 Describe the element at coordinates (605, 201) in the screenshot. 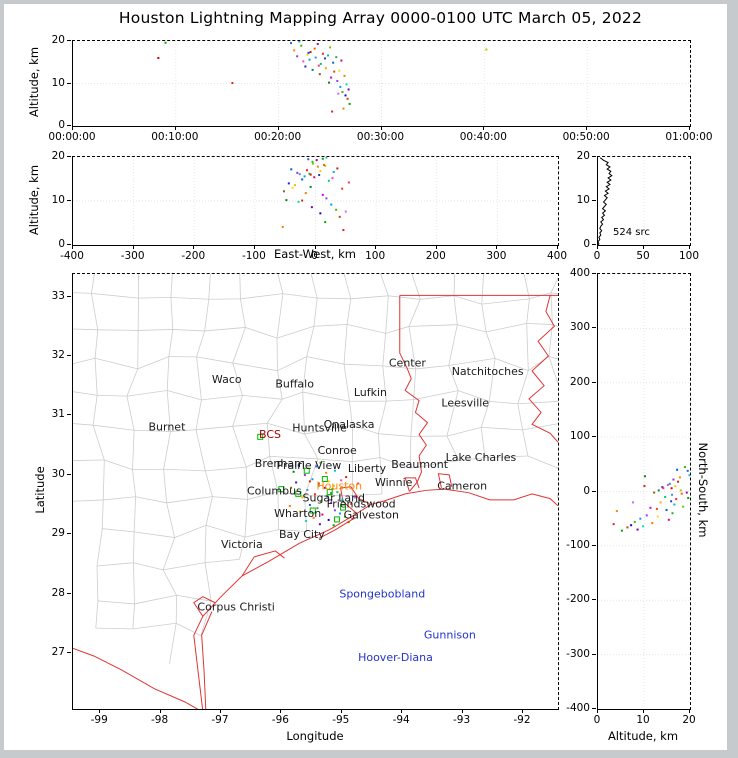

I see `altitude-histogram-line` at that location.